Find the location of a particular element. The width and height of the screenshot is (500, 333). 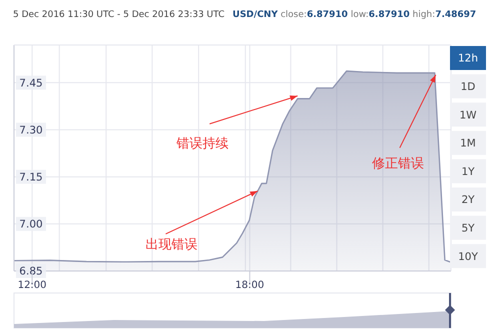

range-button: 1W is located at coordinates (468, 114).